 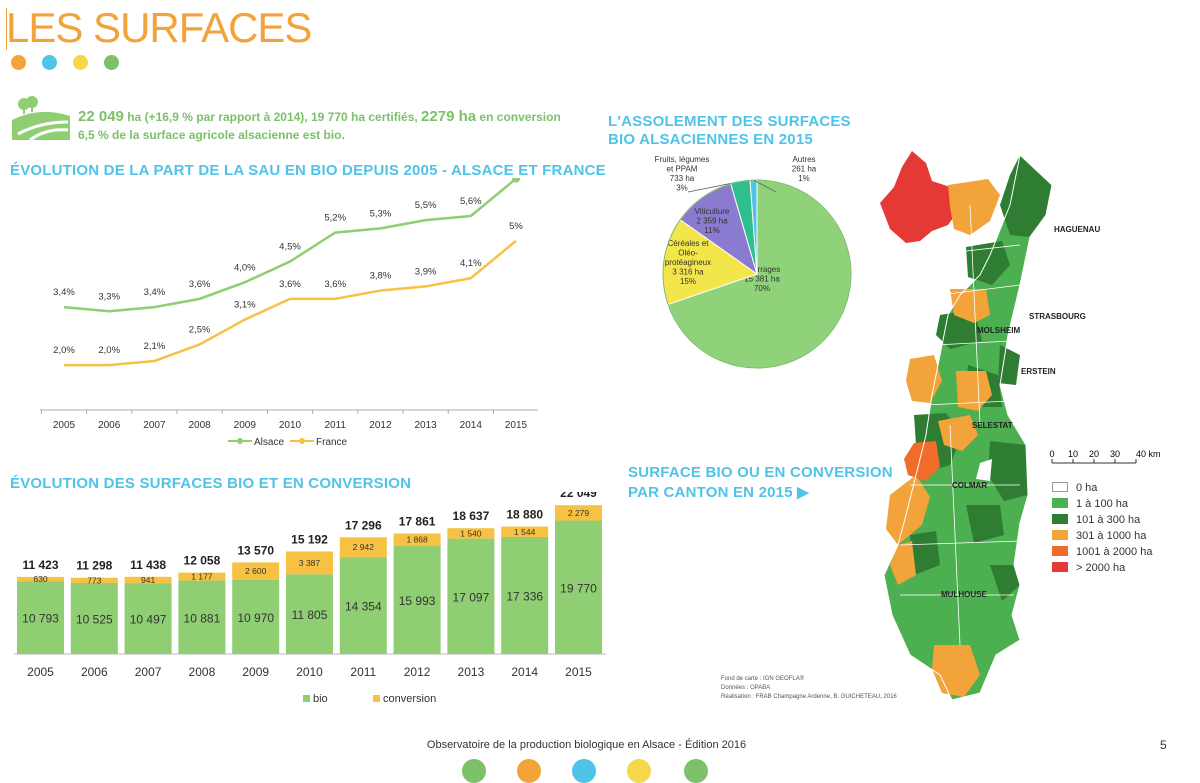 What do you see at coordinates (998, 330) in the screenshot?
I see `city-label-molsheim: MOLSHEIM` at bounding box center [998, 330].